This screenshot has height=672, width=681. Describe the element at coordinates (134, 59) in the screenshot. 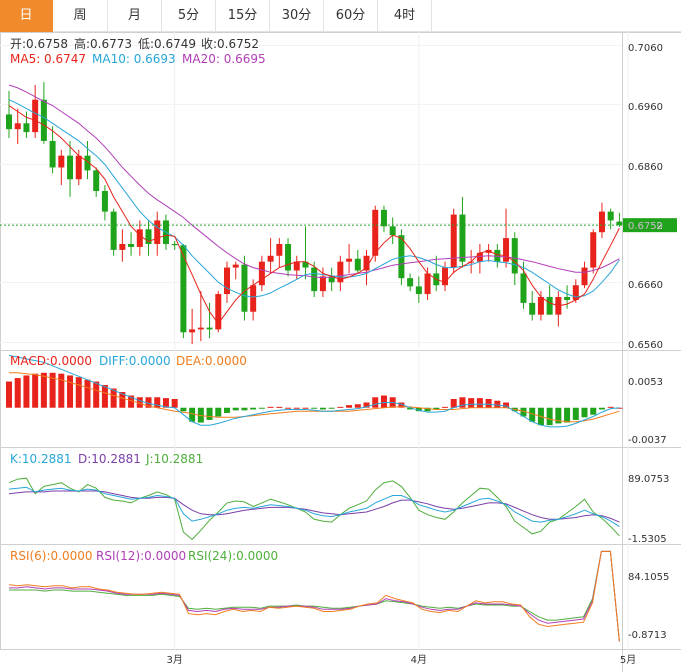

I see `ma10-label: MA10: 0.6693` at that location.